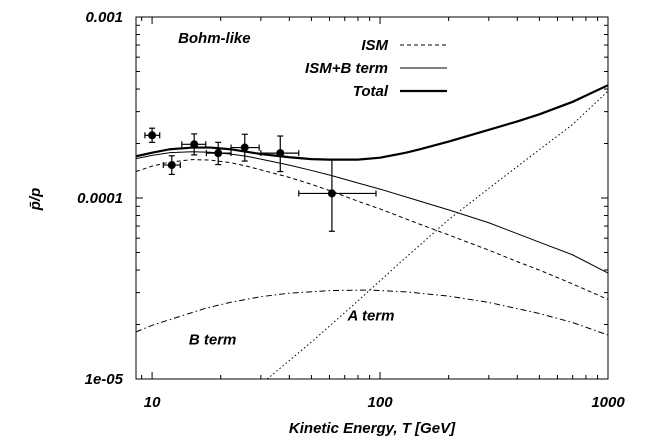 Image resolution: width=647 pixels, height=442 pixels. I want to click on annotation: A term, so click(371, 316).